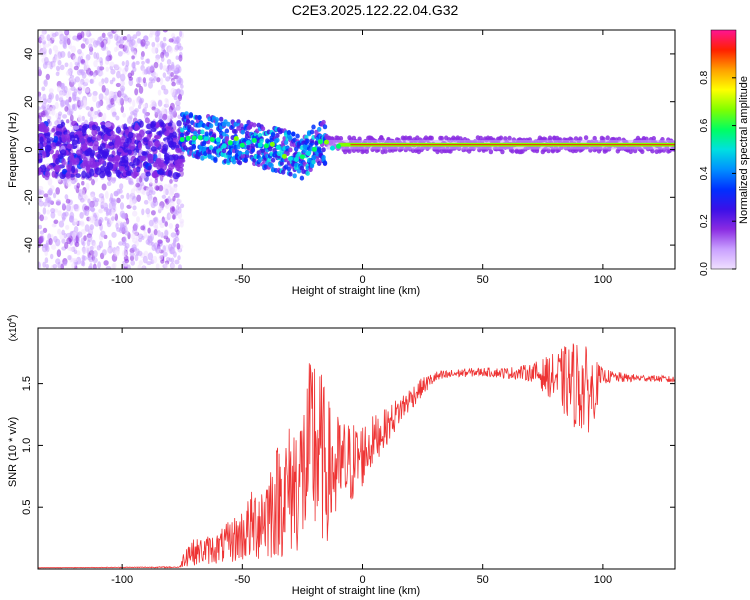 This screenshot has width=750, height=600. What do you see at coordinates (27, 445) in the screenshot?
I see `y-tick-label: 1.0` at bounding box center [27, 445].